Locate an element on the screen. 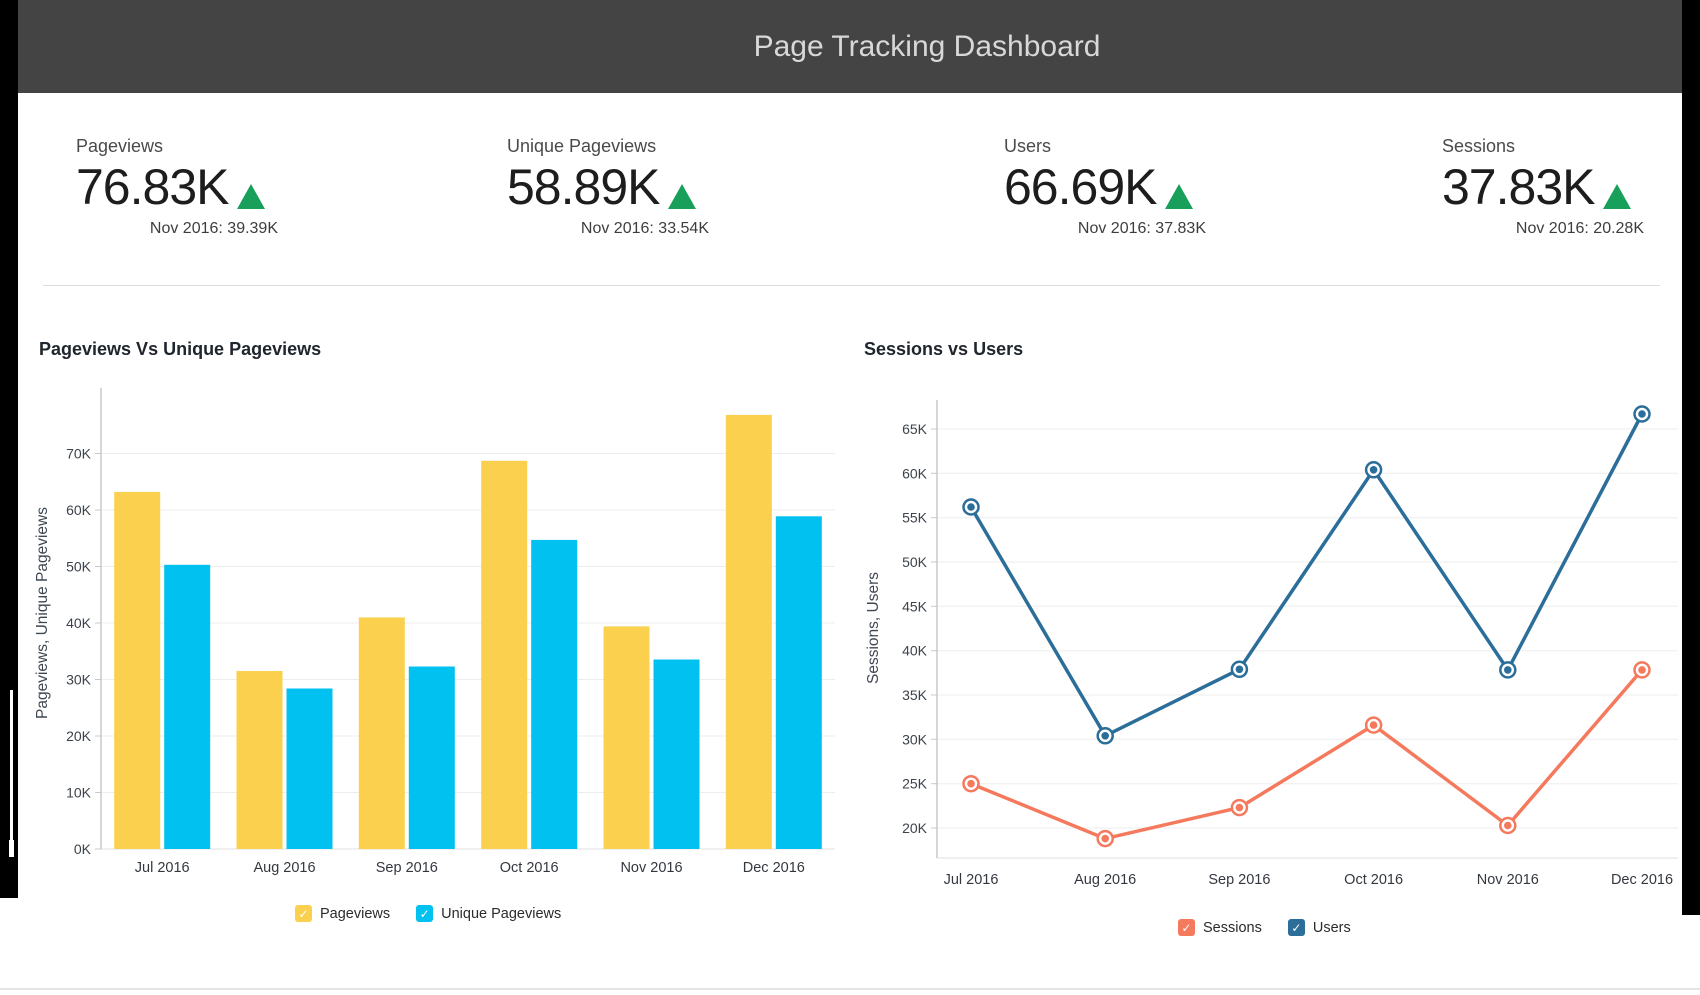 Image resolution: width=1700 pixels, height=995 pixels. svg-text: 0K is located at coordinates (83, 849).